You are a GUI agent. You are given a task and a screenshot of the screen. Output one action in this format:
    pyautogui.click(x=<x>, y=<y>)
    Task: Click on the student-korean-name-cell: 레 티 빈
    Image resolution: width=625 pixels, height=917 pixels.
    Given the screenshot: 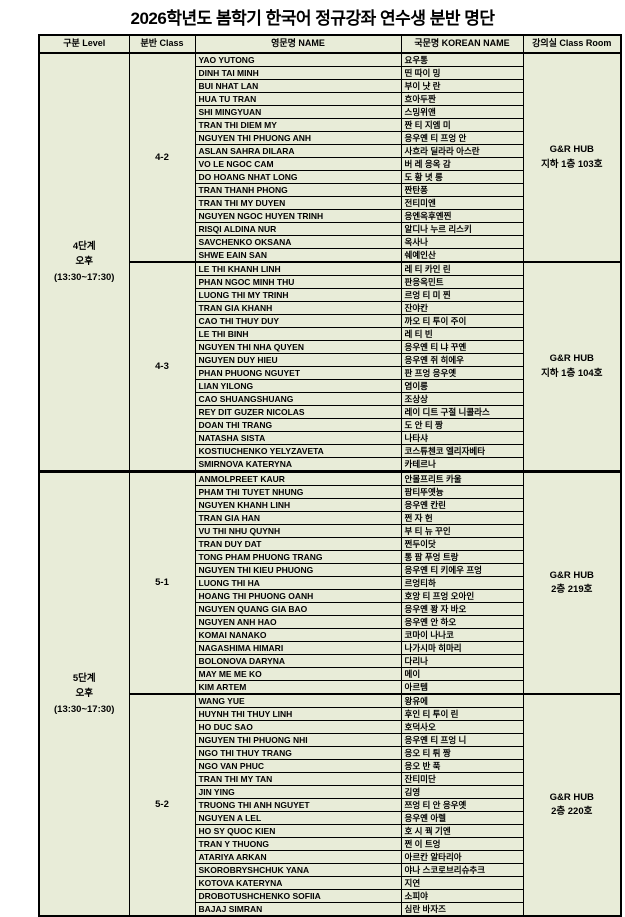 What is the action you would take?
    pyautogui.click(x=462, y=334)
    